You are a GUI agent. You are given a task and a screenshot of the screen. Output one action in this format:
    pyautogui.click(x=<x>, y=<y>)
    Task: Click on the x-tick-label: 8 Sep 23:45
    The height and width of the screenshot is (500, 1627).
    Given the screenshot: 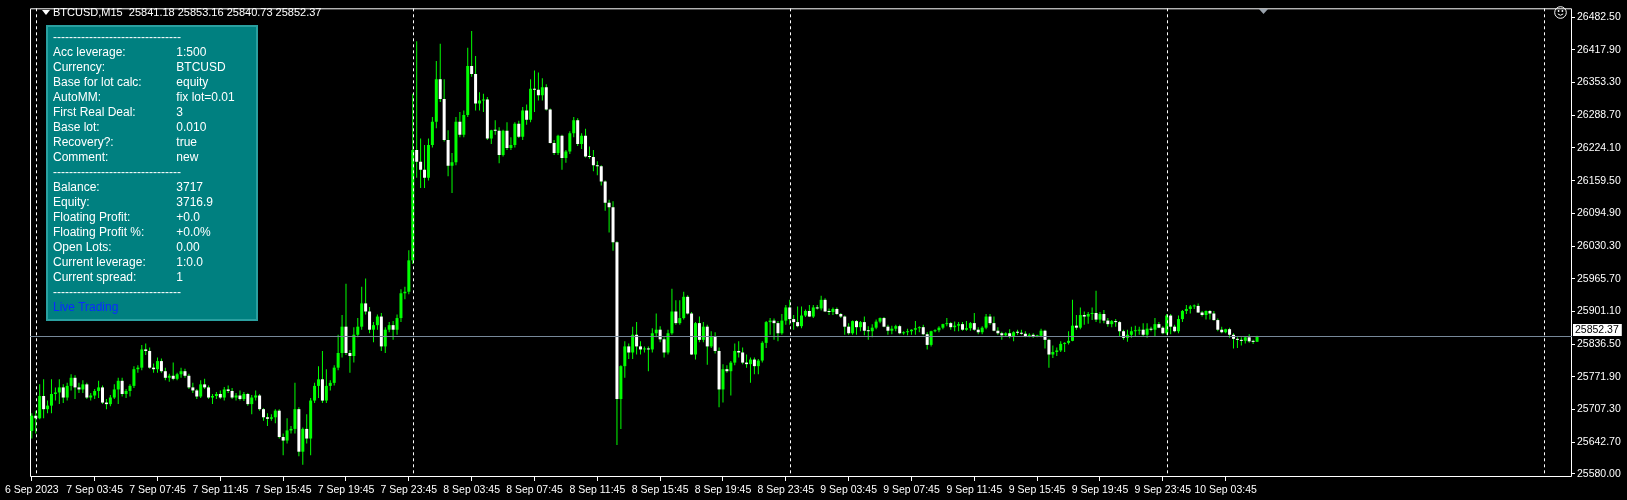 What is the action you would take?
    pyautogui.click(x=786, y=489)
    